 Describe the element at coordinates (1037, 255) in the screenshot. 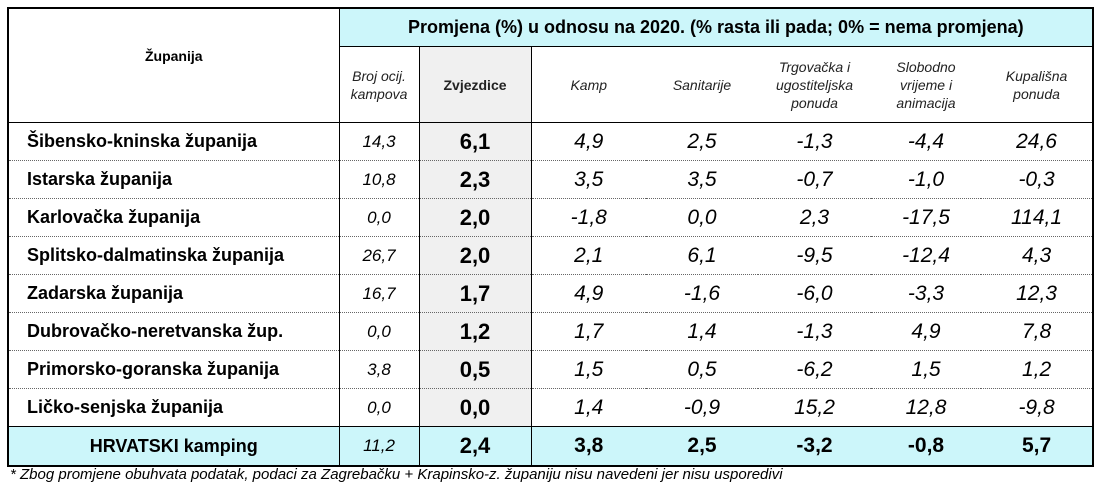

I see `value-cell: 4,3` at that location.